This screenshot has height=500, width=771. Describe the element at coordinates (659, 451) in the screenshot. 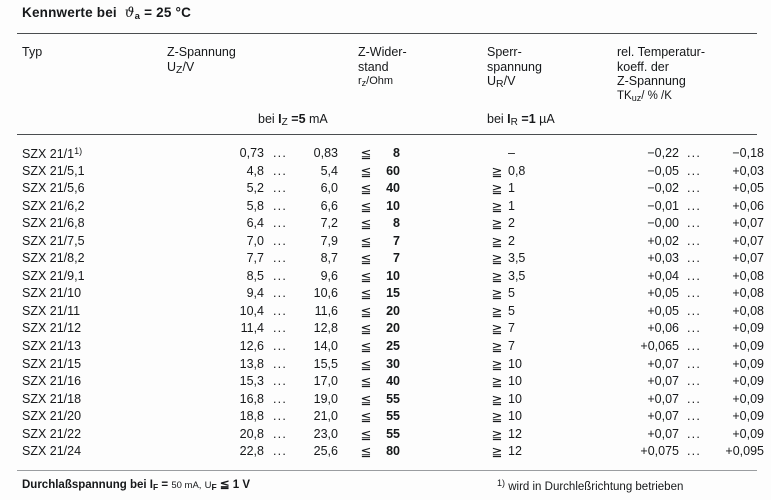

I see `cell-tk-min: +0,075` at that location.